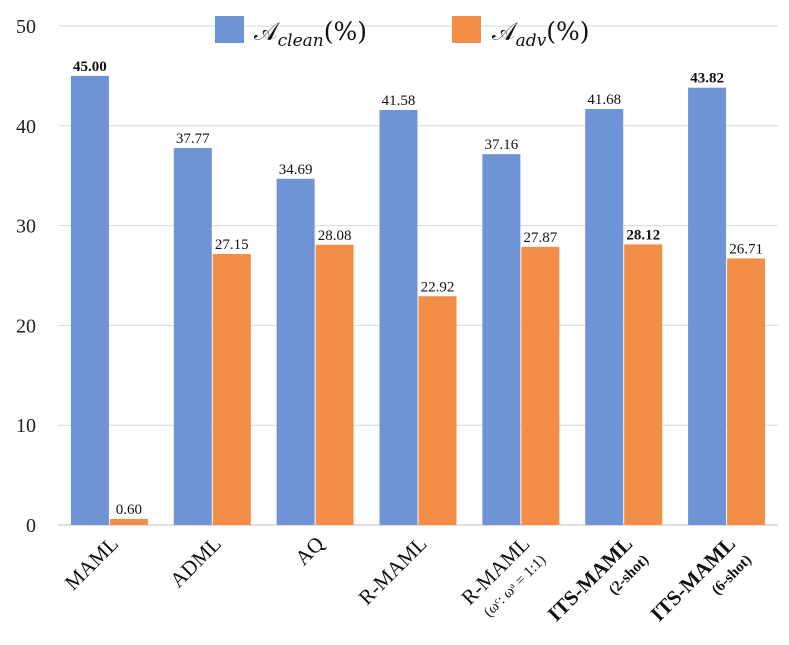 The image size is (789, 645). I want to click on y-tick-label: 10, so click(26, 426).